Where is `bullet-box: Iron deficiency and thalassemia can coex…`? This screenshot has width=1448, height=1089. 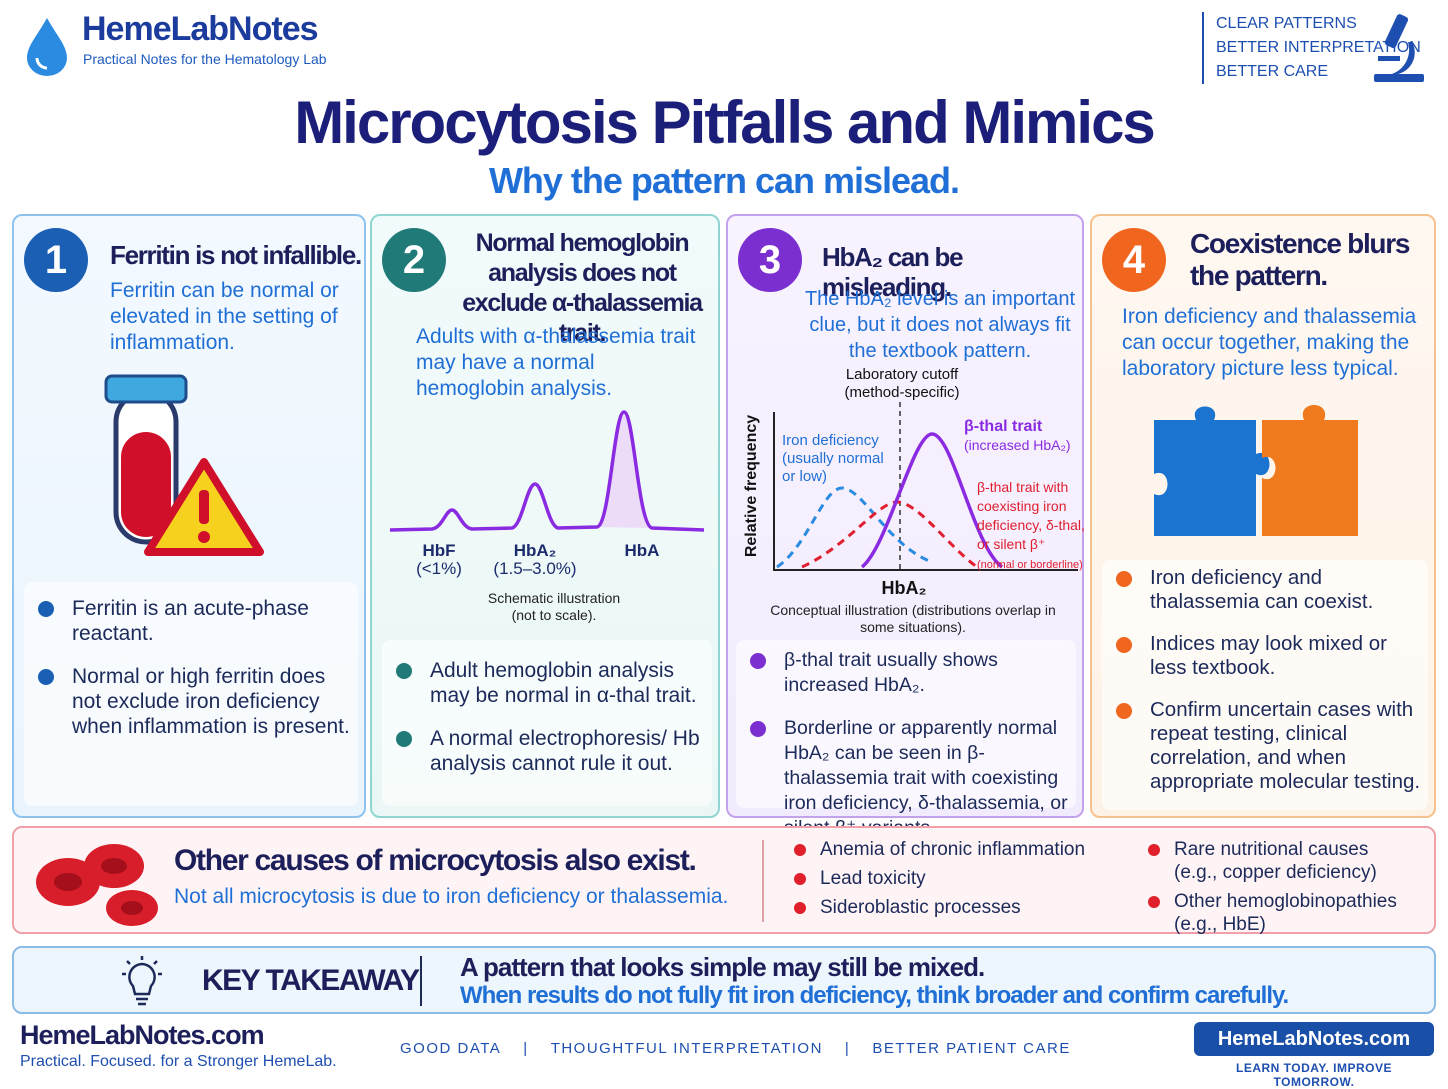
bullet-box: Iron deficiency and thalassemia can coex… is located at coordinates (1265, 685).